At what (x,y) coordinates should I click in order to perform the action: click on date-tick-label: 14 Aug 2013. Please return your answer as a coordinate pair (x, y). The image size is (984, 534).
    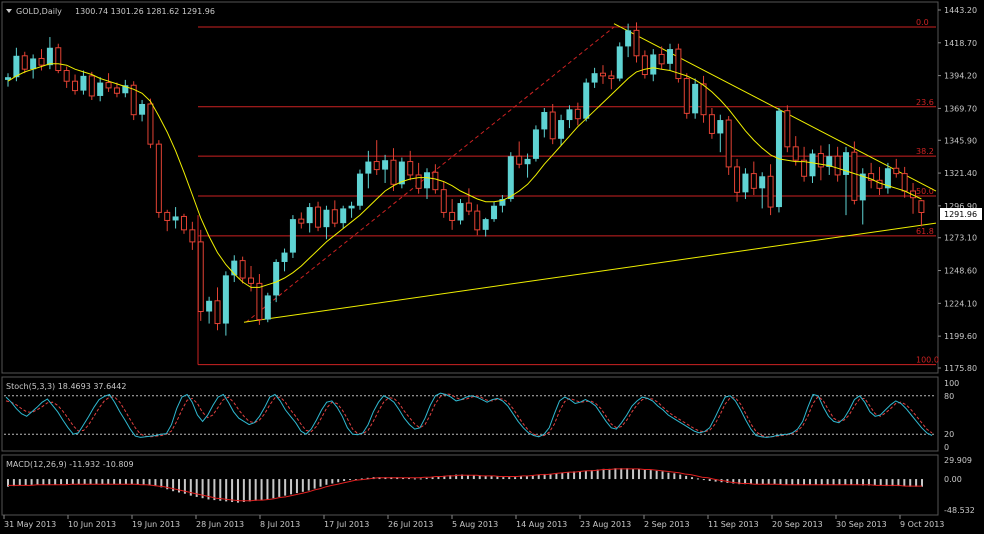
    Looking at the image, I should click on (541, 524).